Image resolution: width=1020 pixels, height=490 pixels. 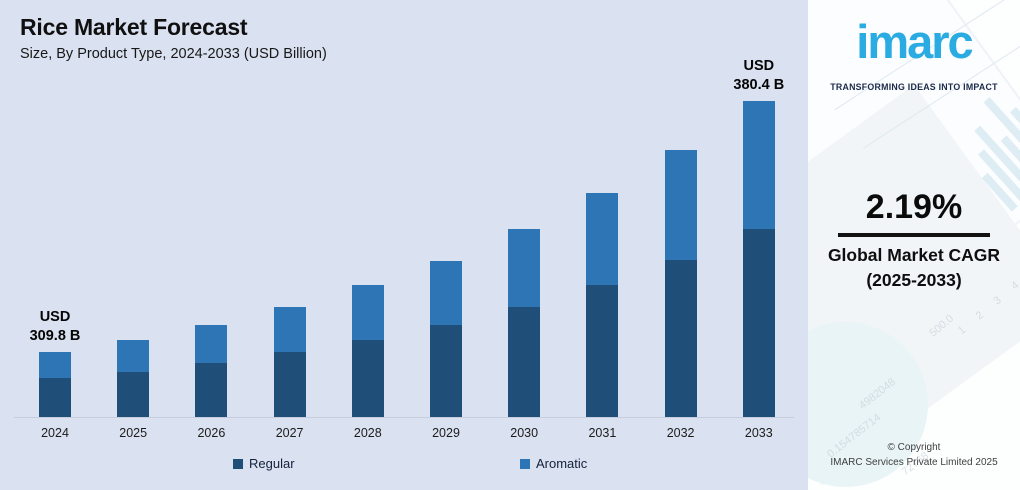 What do you see at coordinates (680, 433) in the screenshot?
I see `x-axis-label-2032: 2032` at bounding box center [680, 433].